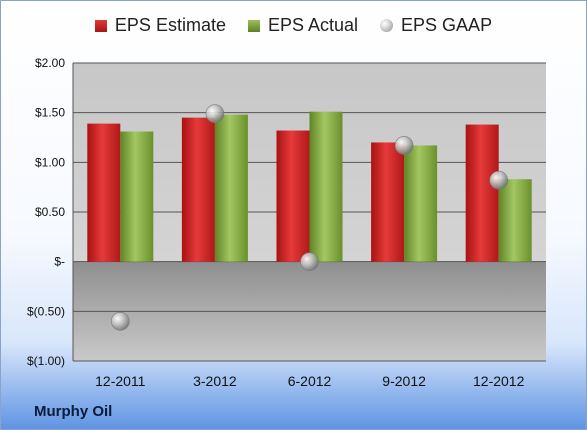  Describe the element at coordinates (215, 381) in the screenshot. I see `x-tick-label: 3-2012` at that location.